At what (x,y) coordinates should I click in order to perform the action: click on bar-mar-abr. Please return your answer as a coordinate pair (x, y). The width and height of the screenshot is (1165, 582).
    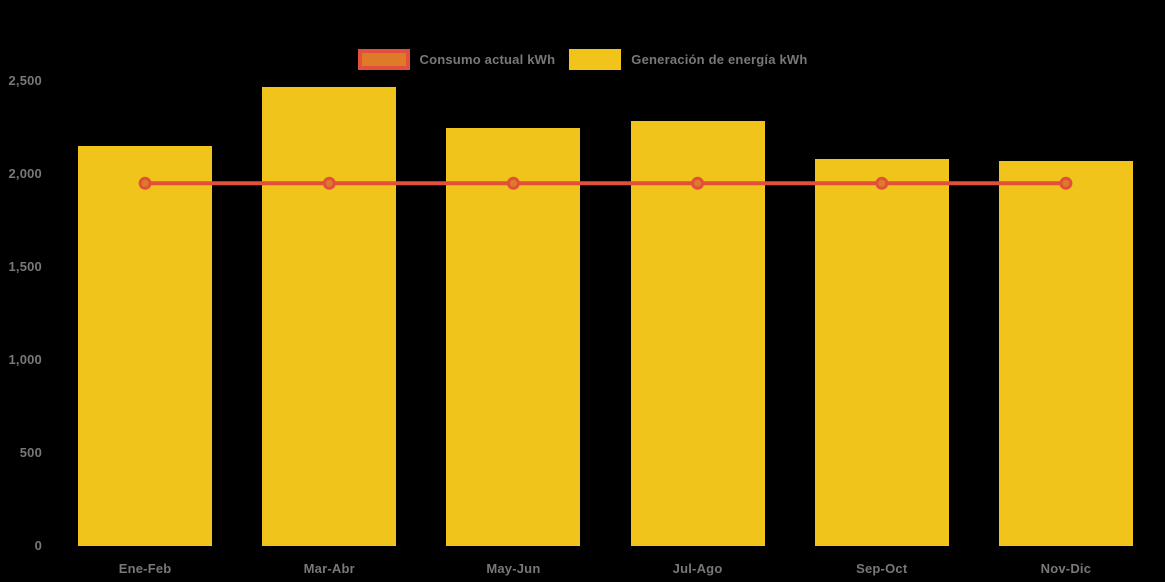
    Looking at the image, I should click on (329, 316).